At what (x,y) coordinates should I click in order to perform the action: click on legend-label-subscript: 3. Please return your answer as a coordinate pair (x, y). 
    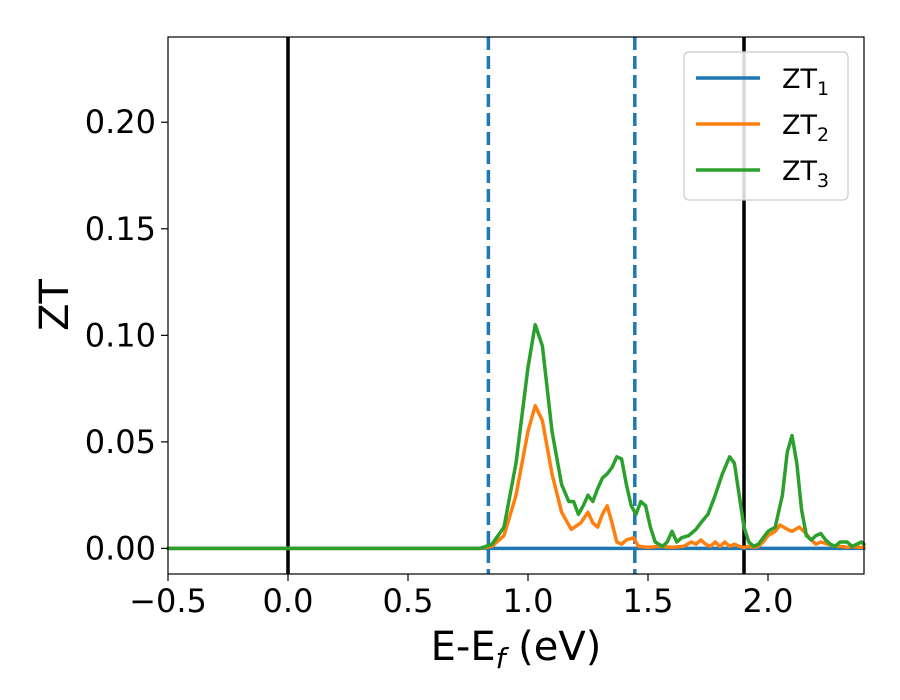
    Looking at the image, I should click on (823, 181).